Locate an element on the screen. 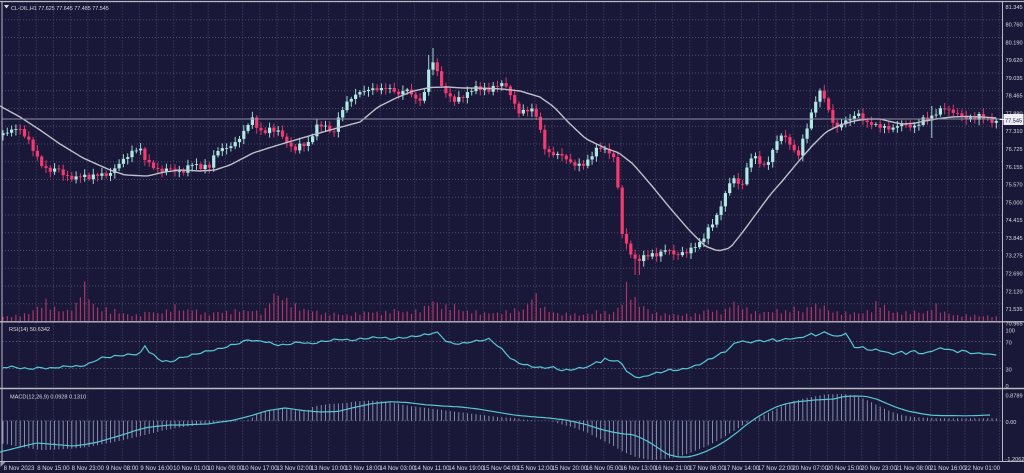 The height and width of the screenshot is (473, 1024). svg-text: 70.965 is located at coordinates (1014, 324).